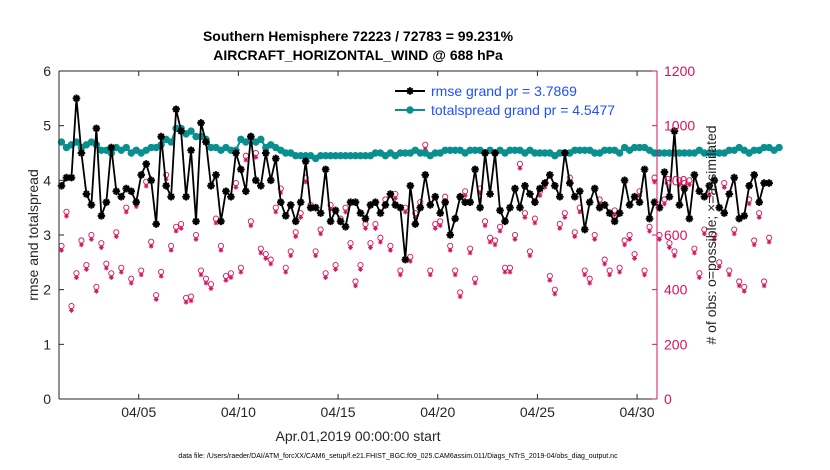  What do you see at coordinates (668, 399) in the screenshot?
I see `y2-tick-label: 0` at bounding box center [668, 399].